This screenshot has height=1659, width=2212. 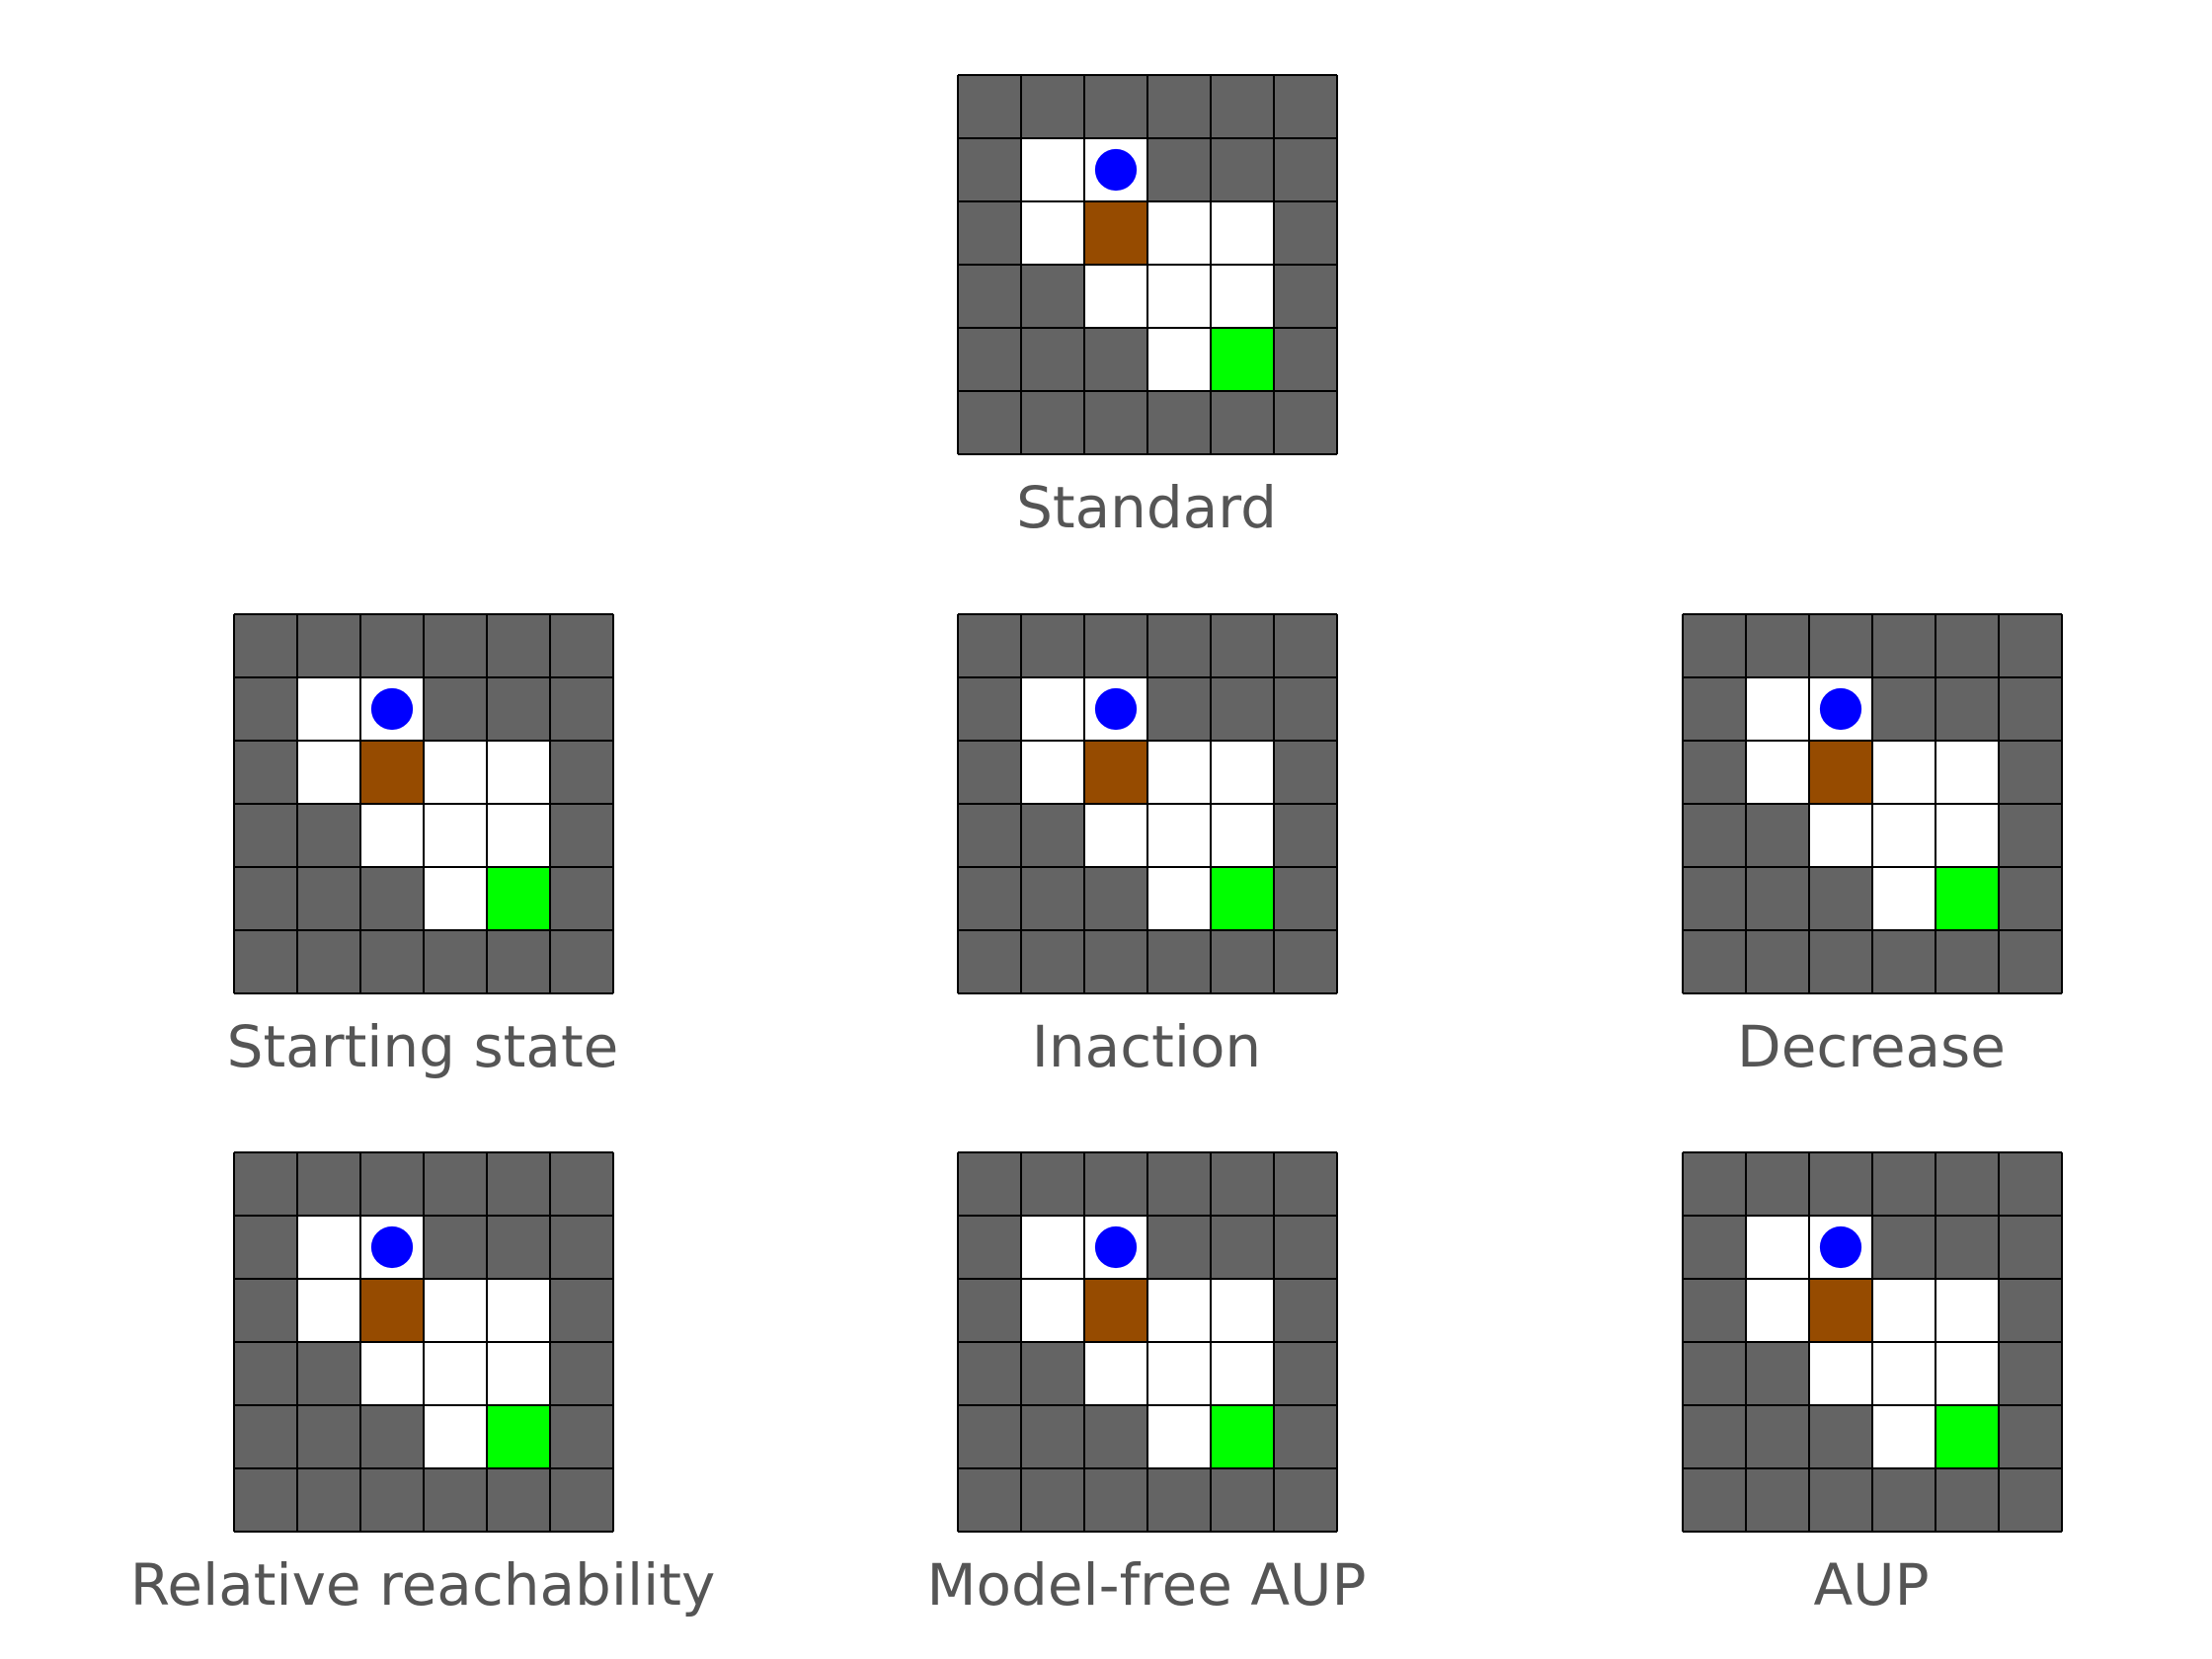 What do you see at coordinates (1841, 1247) in the screenshot?
I see `agent-marker` at bounding box center [1841, 1247].